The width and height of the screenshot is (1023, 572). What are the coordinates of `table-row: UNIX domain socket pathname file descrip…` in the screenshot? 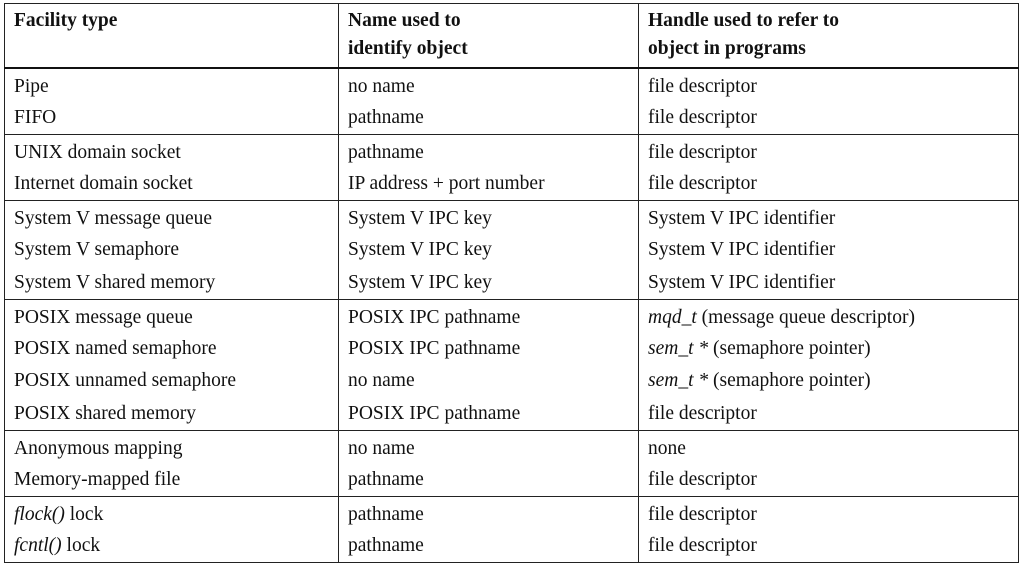 It's located at (511, 151).